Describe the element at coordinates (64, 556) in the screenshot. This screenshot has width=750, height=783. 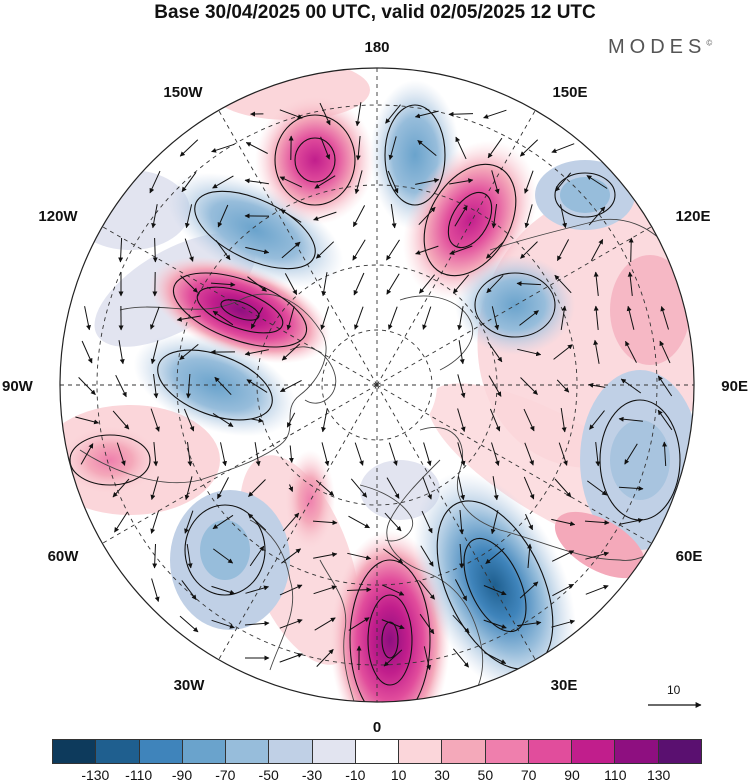
I see `lon-label-60w: 60W` at that location.